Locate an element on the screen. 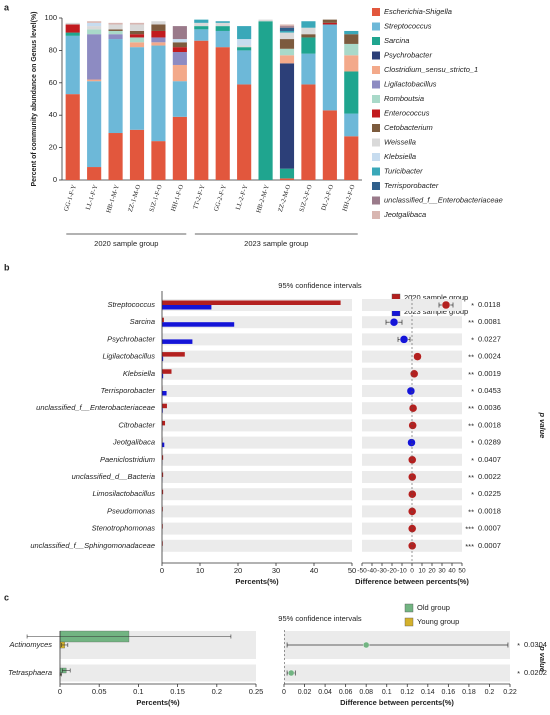 The width and height of the screenshot is (550, 715). x-tick-label: 0.25 is located at coordinates (256, 691).